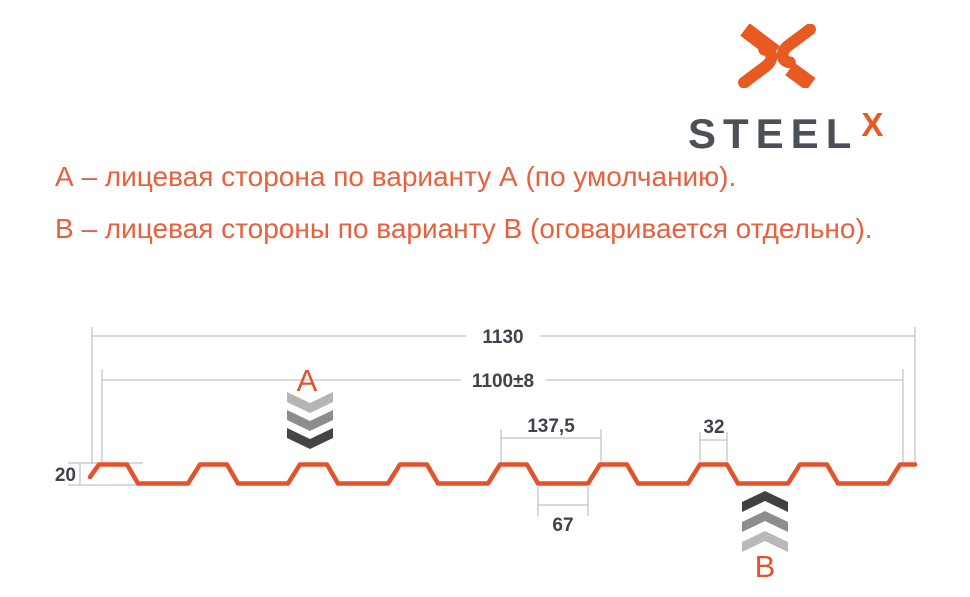 The image size is (970, 597). What do you see at coordinates (551, 440) in the screenshot?
I see `dim-rib-pitch: 137,5` at bounding box center [551, 440].